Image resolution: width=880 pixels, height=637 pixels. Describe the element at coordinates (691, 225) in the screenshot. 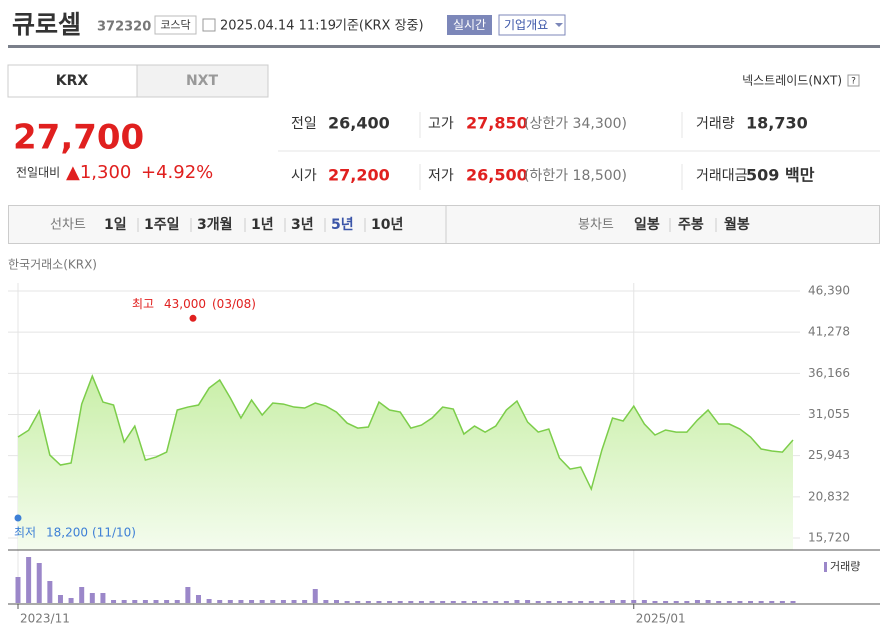

I see `candle-button: 주봉` at that location.